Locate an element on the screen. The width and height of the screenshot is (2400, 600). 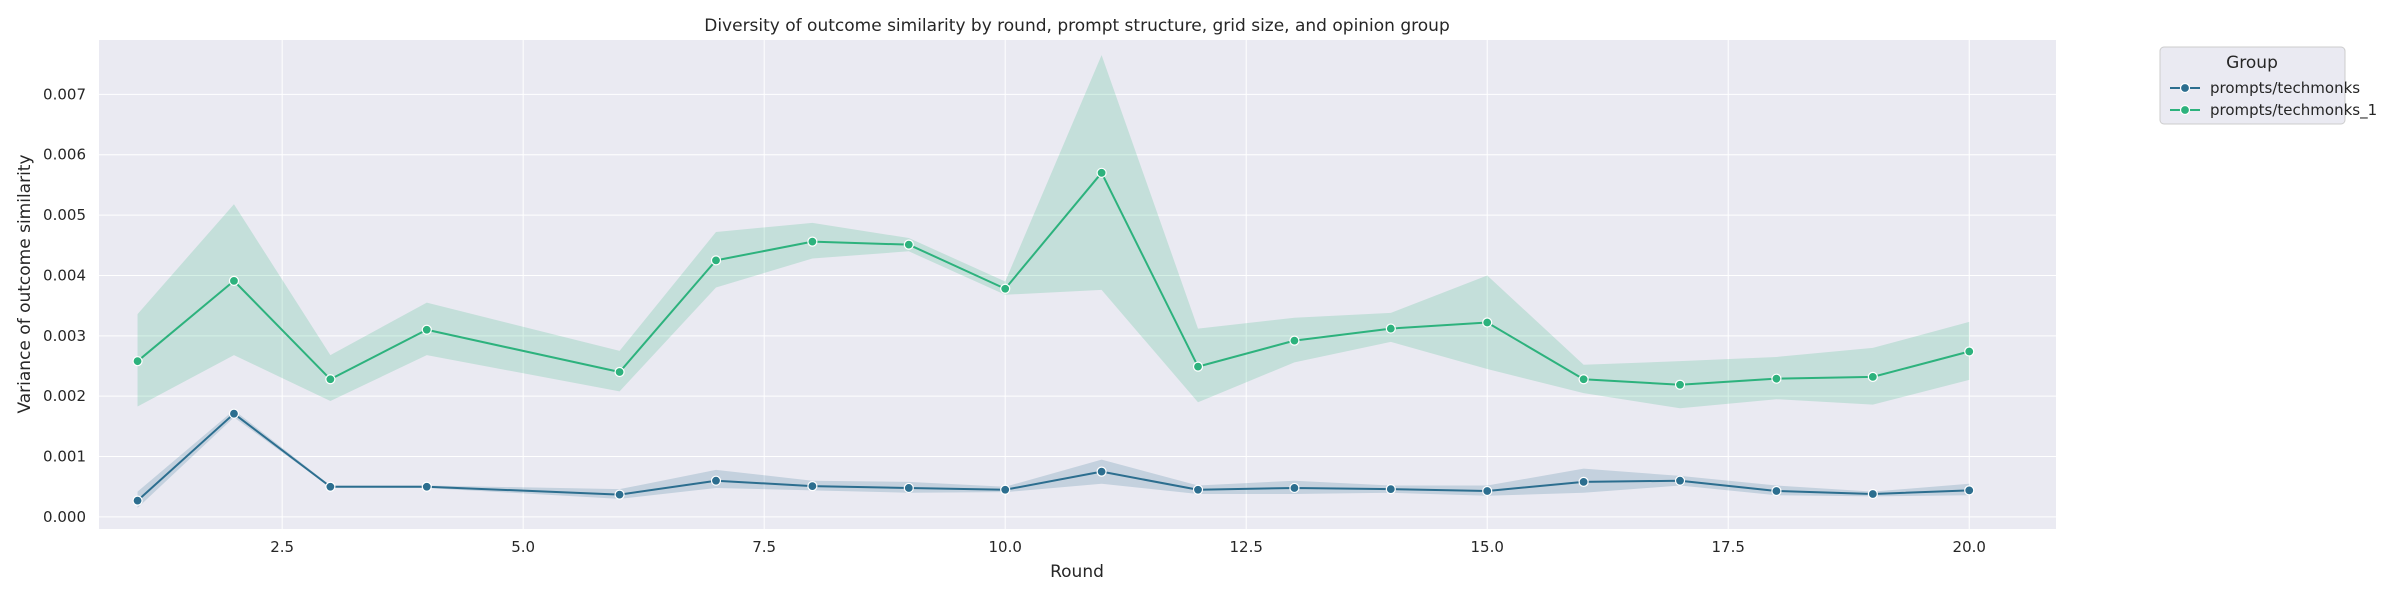
y-tick-label: 0.004 is located at coordinates (64, 275).